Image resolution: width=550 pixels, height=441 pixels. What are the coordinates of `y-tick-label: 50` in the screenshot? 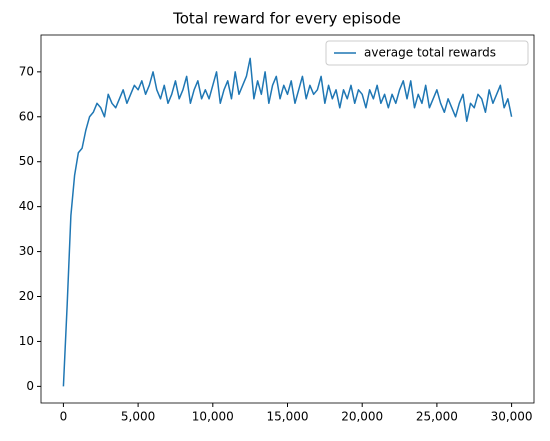 It's located at (26, 161).